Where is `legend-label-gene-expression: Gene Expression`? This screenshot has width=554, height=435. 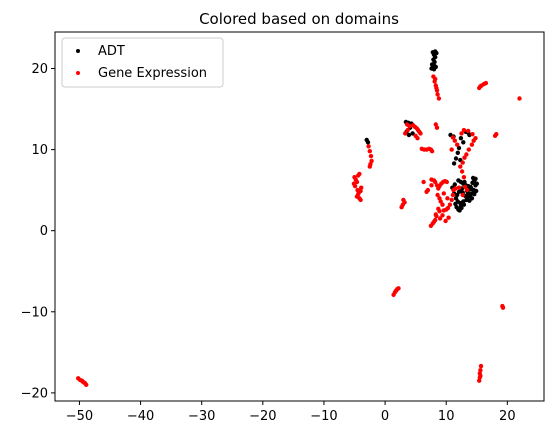
legend-label-gene-expression: Gene Expression is located at coordinates (152, 73).